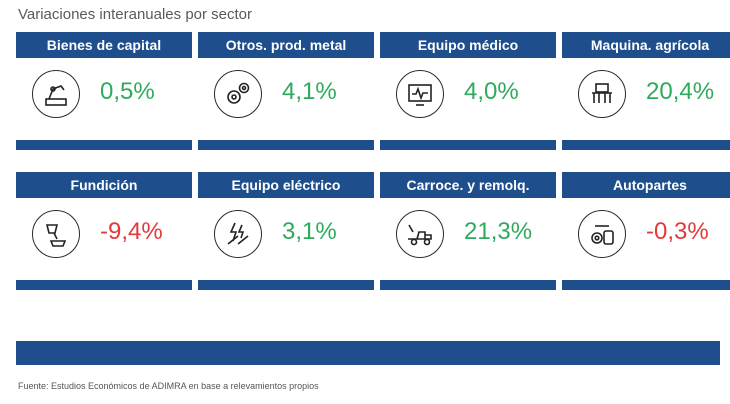 The width and height of the screenshot is (730, 404). I want to click on sector-card: Equipo eléctrico 3,1%, so click(286, 231).